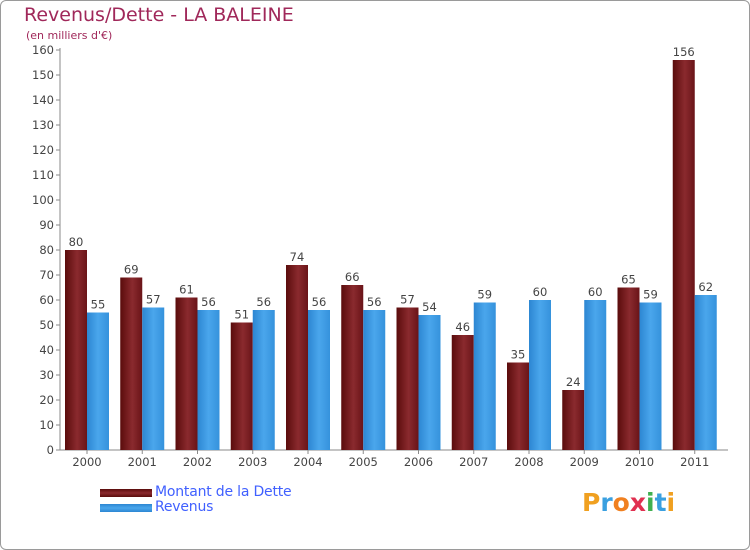 This screenshot has height=550, width=750. What do you see at coordinates (86, 462) in the screenshot?
I see `x-tick-label: 2000` at bounding box center [86, 462].